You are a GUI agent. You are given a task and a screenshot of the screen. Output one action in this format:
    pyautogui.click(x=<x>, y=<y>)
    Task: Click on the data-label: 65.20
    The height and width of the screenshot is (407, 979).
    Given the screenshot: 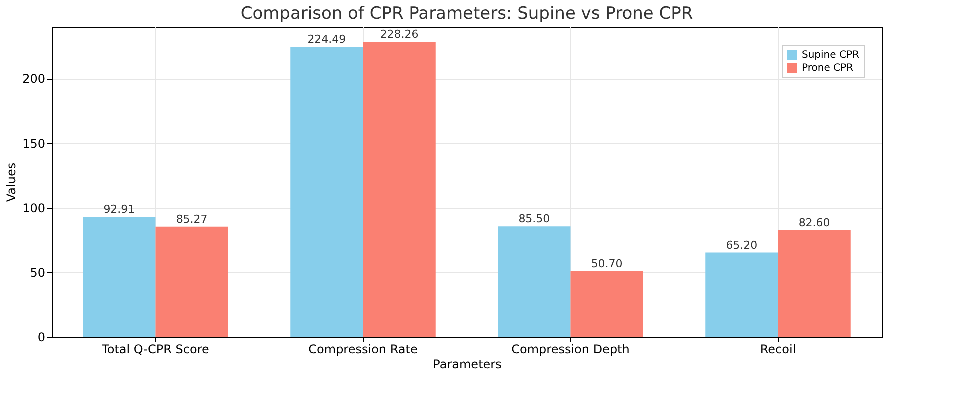 What is the action you would take?
    pyautogui.click(x=742, y=245)
    